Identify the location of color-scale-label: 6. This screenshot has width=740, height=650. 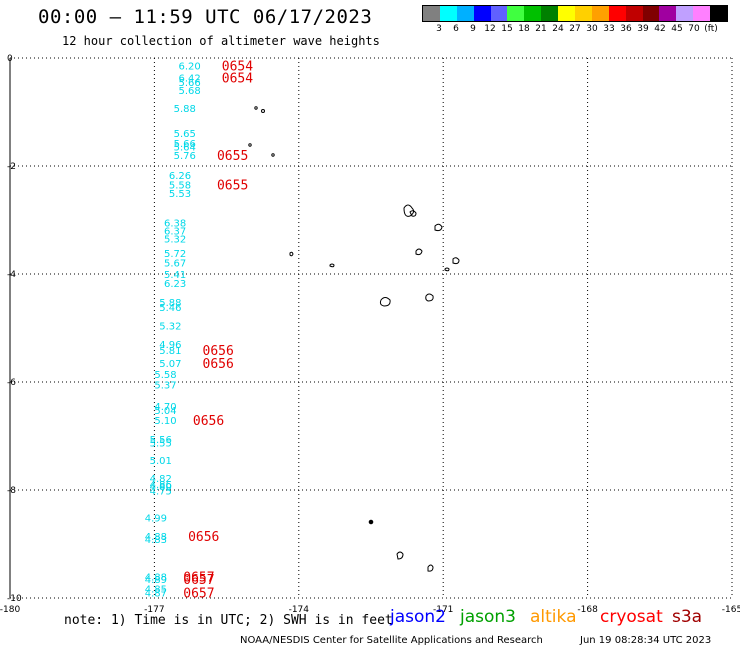
(456, 29).